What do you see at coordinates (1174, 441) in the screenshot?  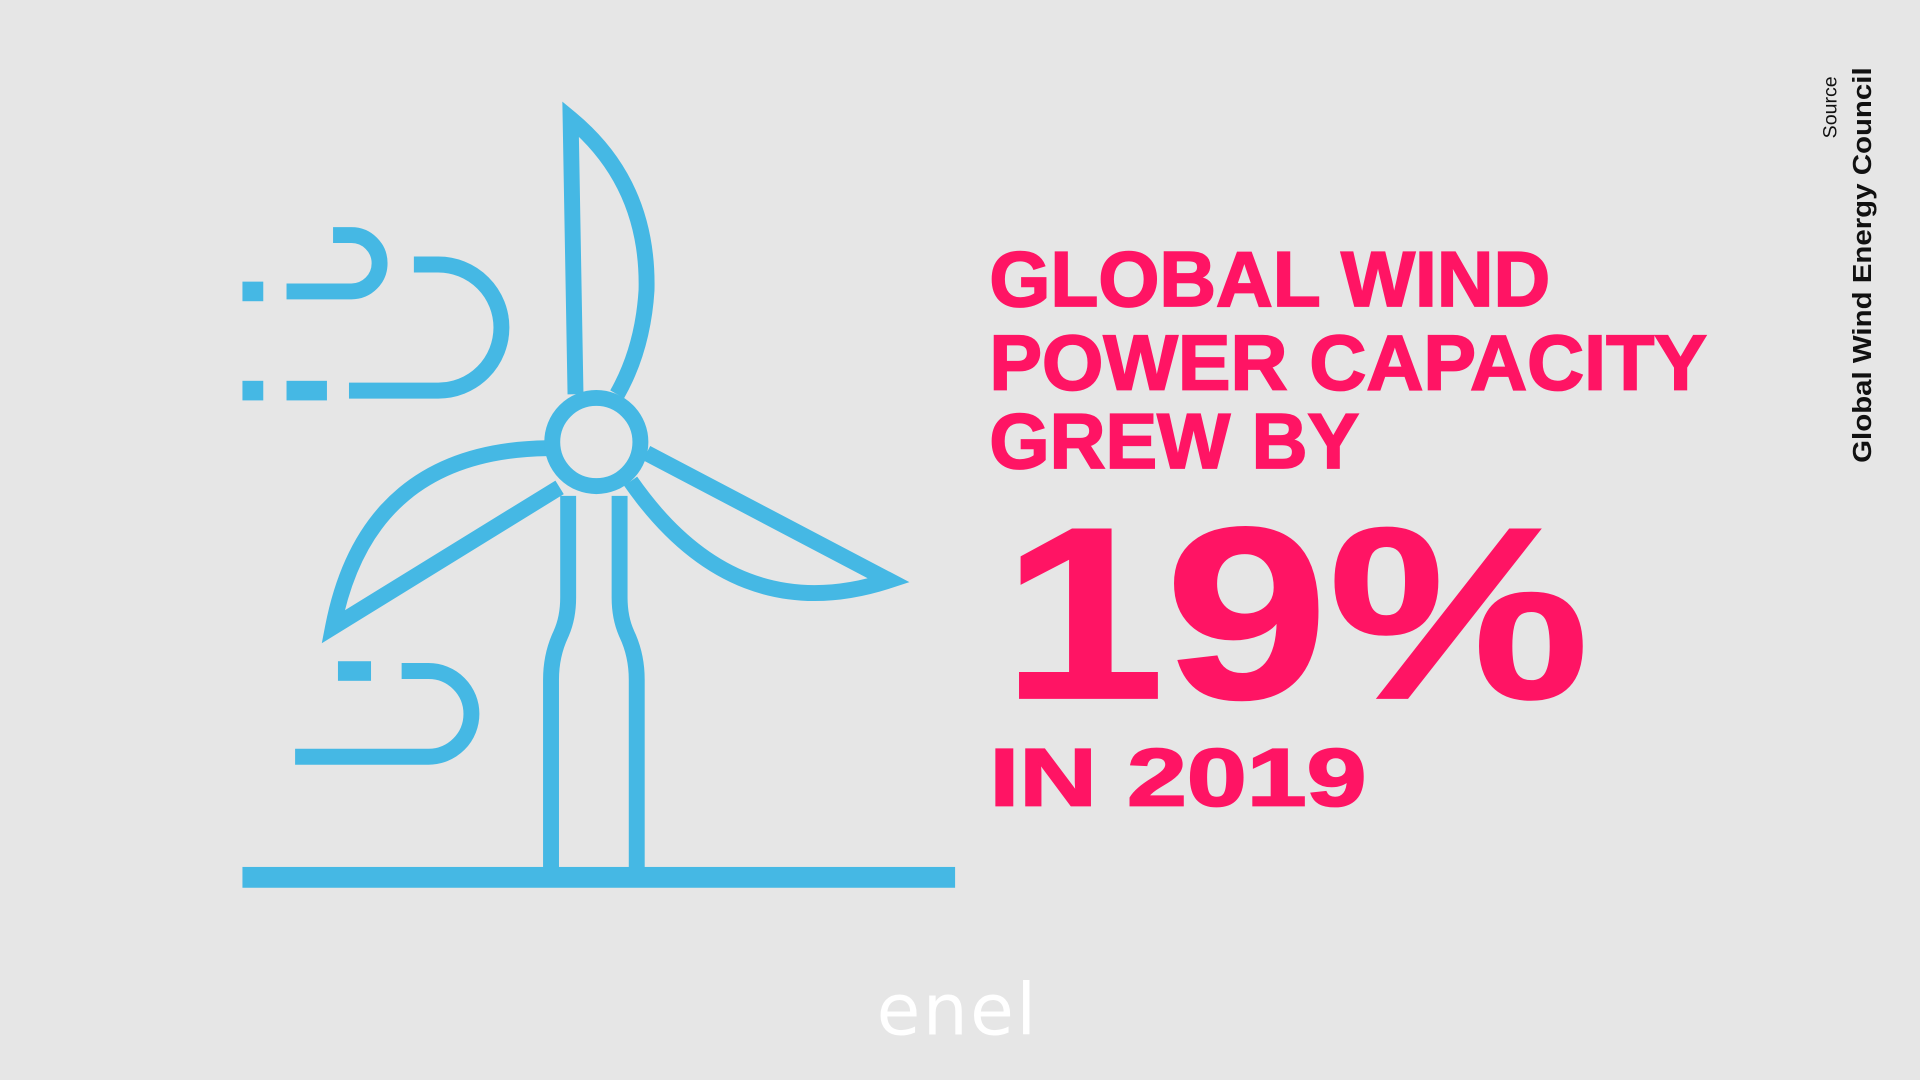 I see `headline-line: GREW BY` at bounding box center [1174, 441].